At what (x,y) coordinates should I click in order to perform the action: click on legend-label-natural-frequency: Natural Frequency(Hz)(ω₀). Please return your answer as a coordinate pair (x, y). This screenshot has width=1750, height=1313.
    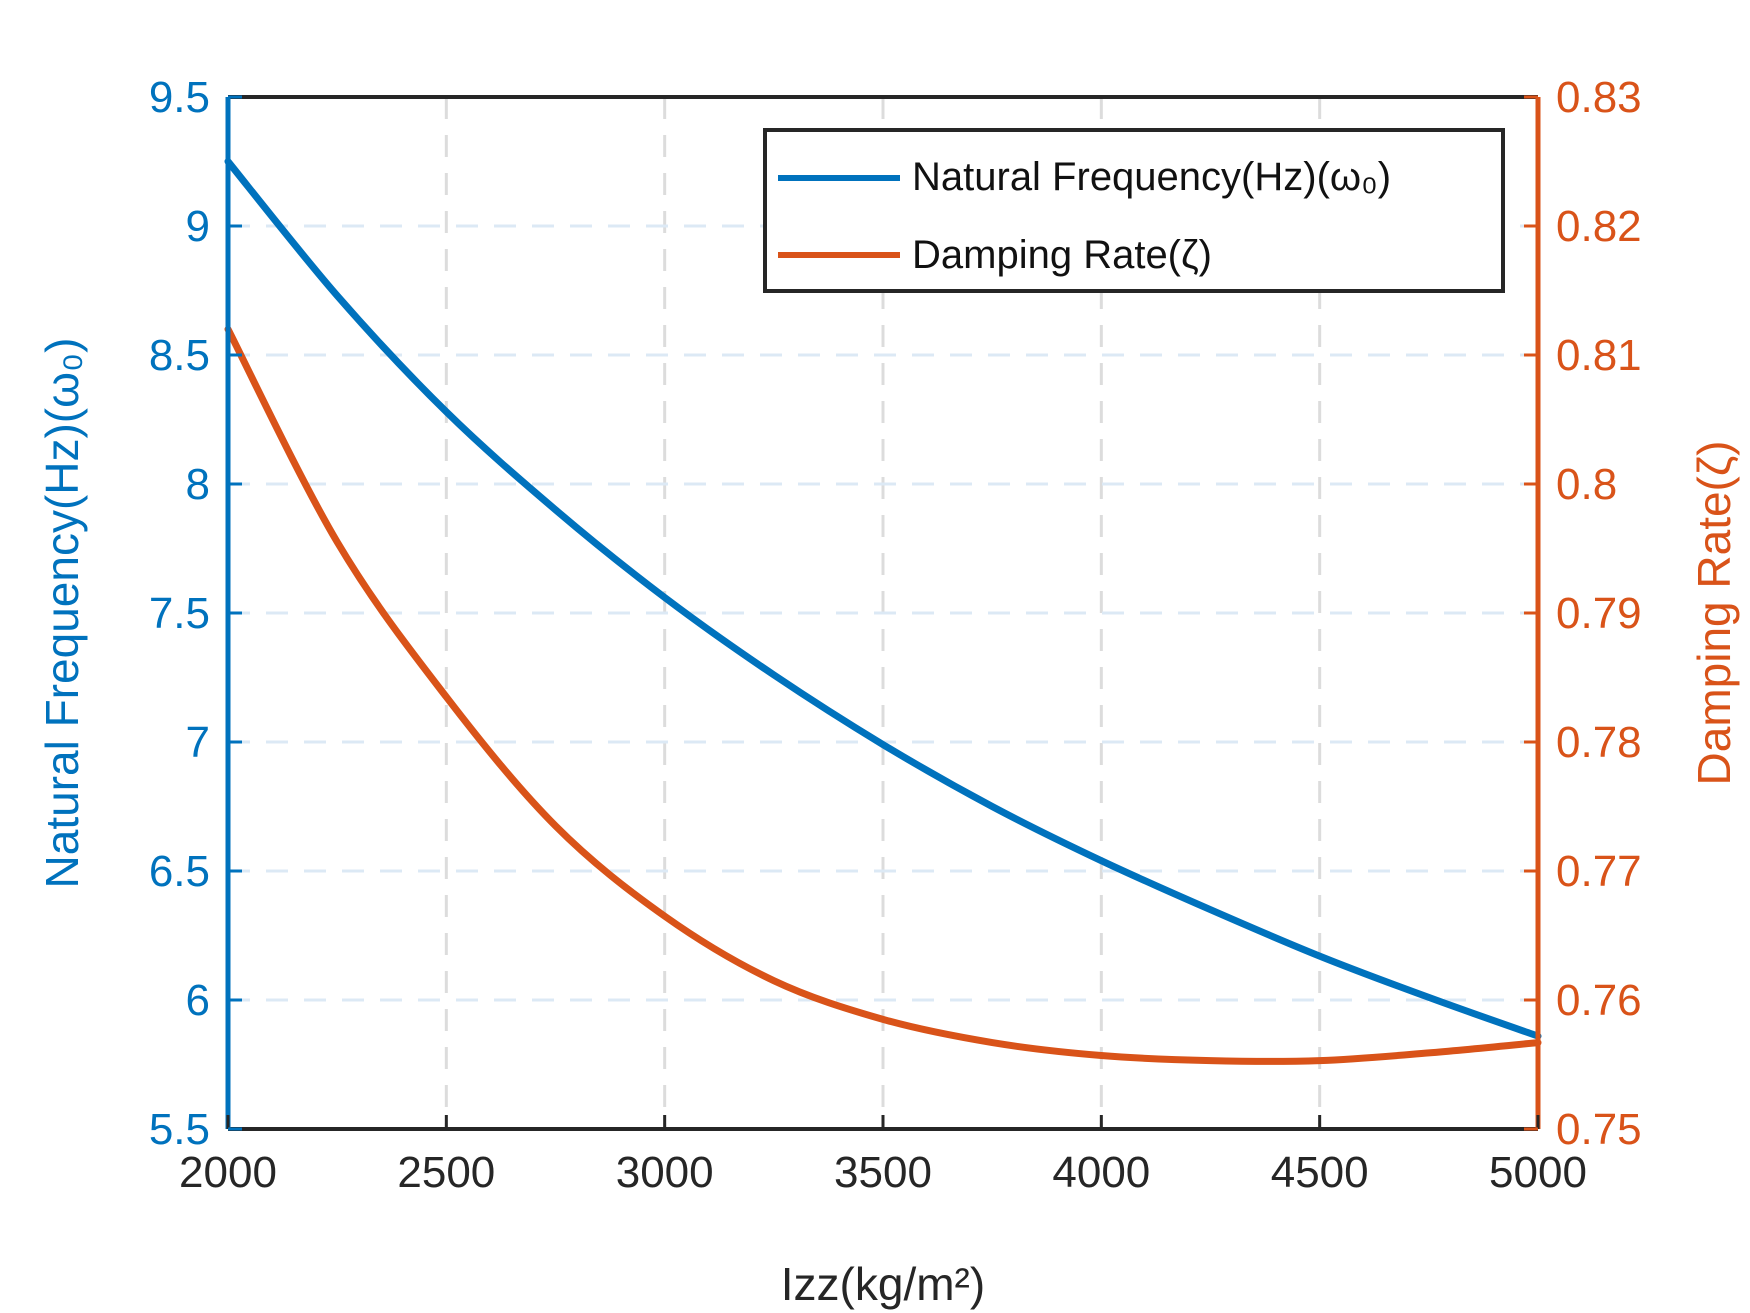
    Looking at the image, I should click on (1151, 177).